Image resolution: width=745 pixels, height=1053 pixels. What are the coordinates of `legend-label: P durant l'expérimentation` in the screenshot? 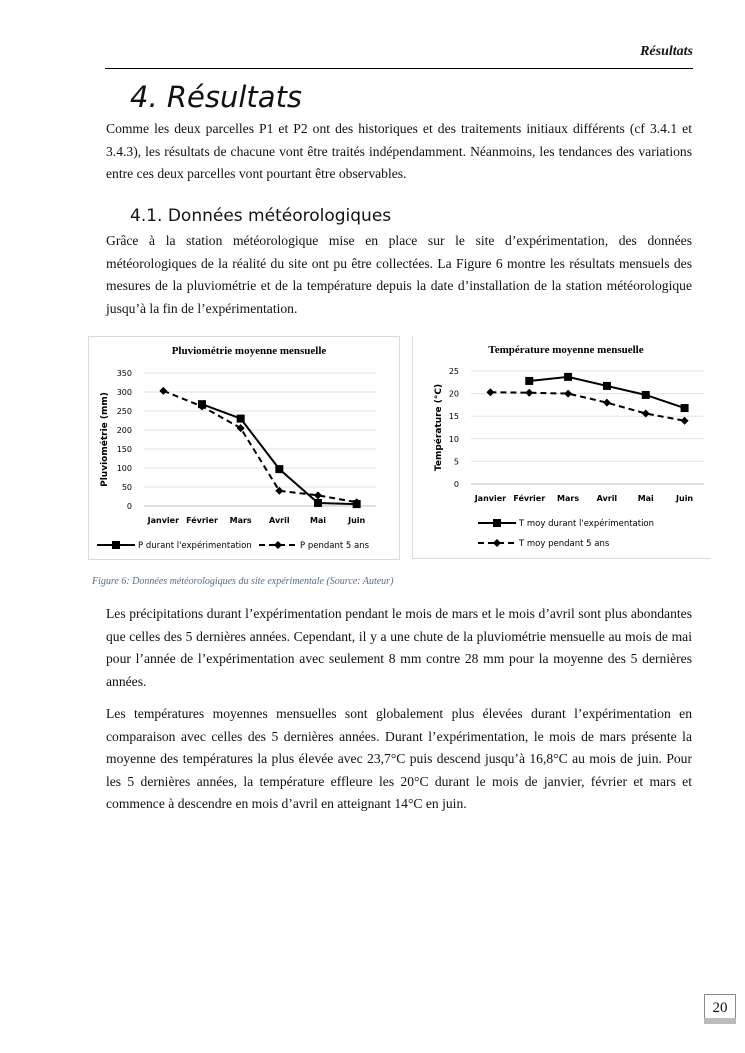 It's located at (195, 545).